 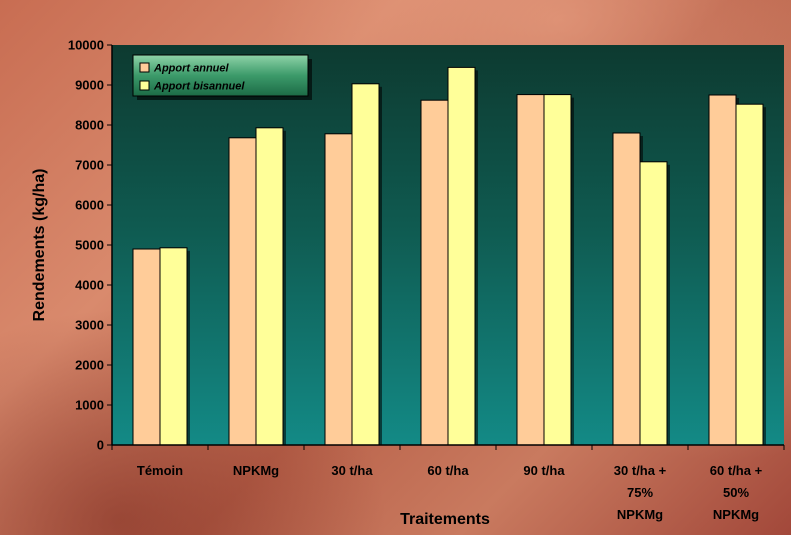 What do you see at coordinates (100, 445) in the screenshot?
I see `y-tick-label: 0` at bounding box center [100, 445].